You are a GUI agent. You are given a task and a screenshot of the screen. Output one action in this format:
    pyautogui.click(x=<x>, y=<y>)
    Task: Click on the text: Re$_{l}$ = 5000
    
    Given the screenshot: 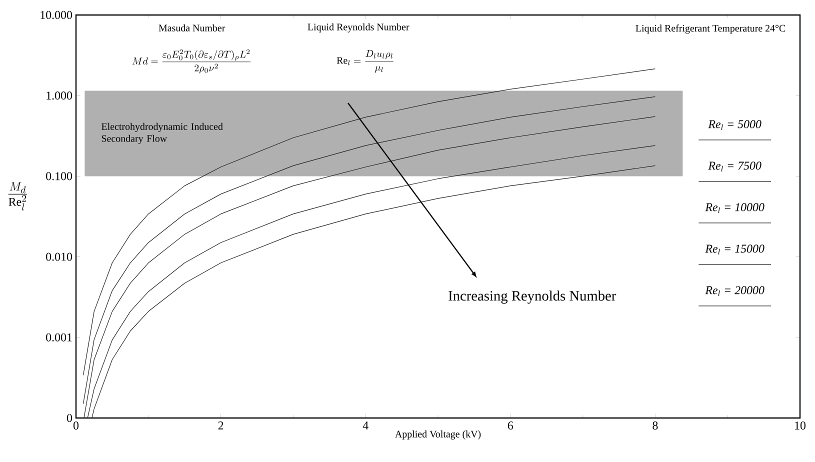 What is the action you would take?
    pyautogui.click(x=735, y=125)
    